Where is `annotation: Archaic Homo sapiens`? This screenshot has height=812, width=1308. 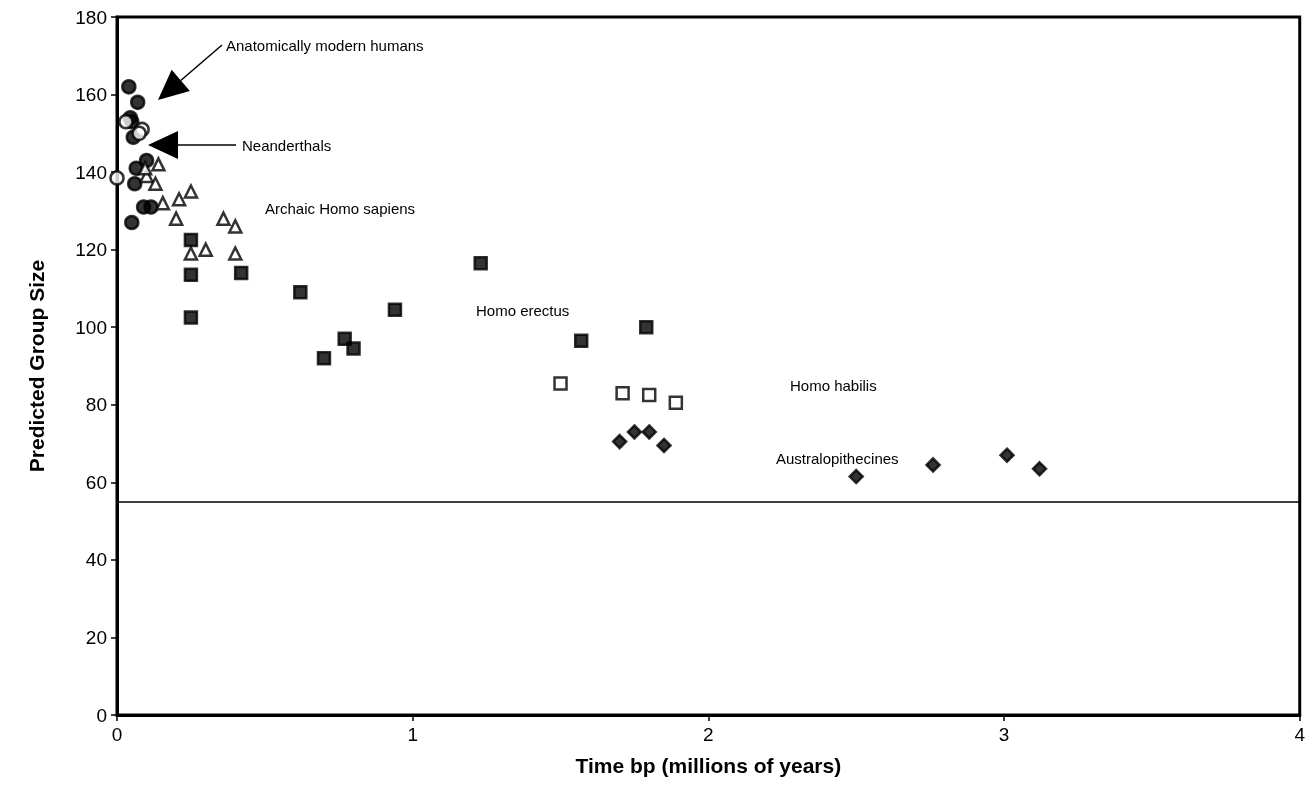
annotation: Archaic Homo sapiens is located at coordinates (340, 208).